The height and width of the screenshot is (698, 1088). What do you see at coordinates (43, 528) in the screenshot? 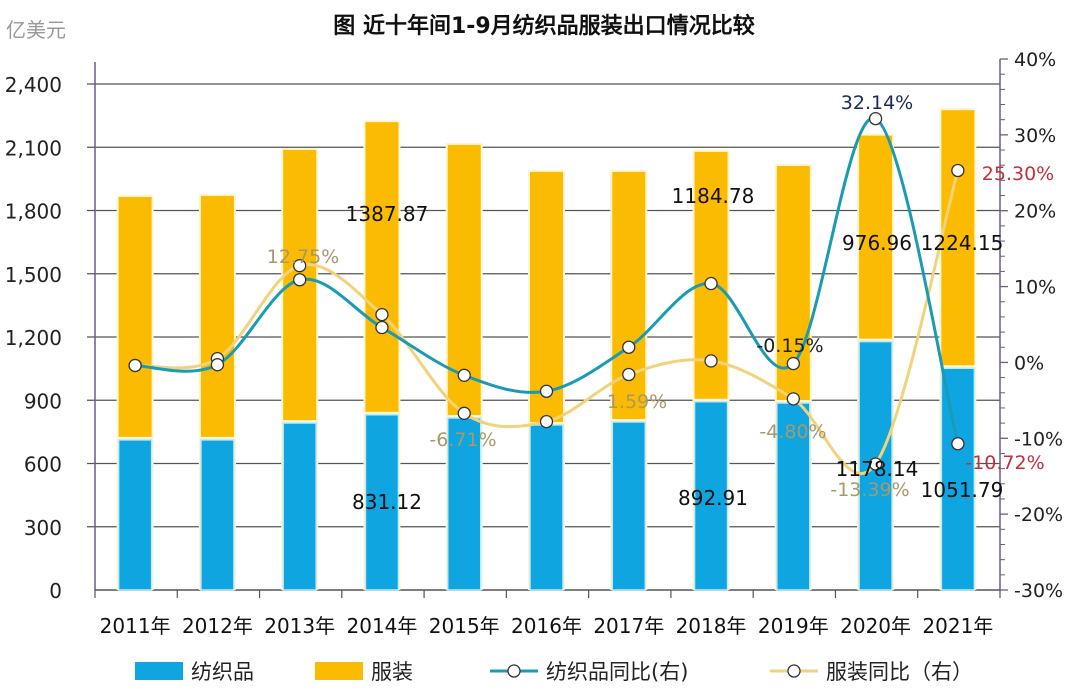
I see `y-tick-label: 300` at bounding box center [43, 528].